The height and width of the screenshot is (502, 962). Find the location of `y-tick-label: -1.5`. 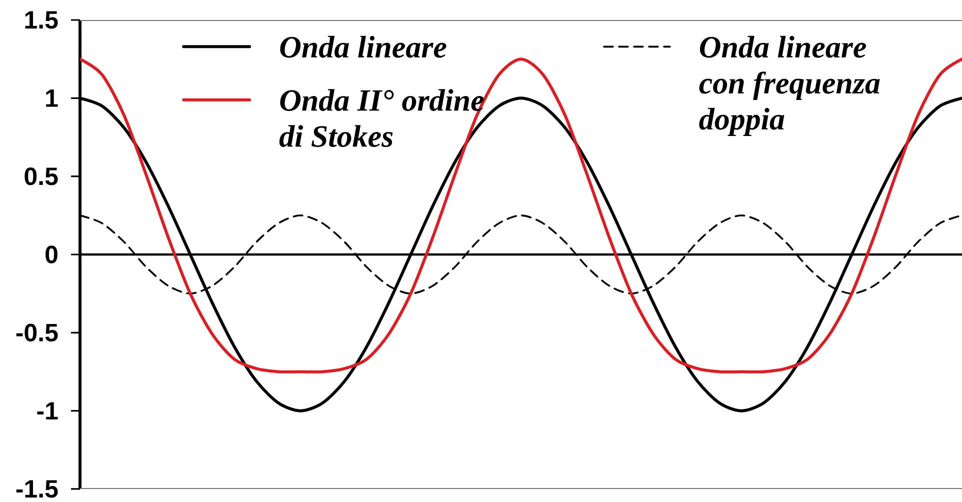

y-tick-label: -1.5 is located at coordinates (37, 489).